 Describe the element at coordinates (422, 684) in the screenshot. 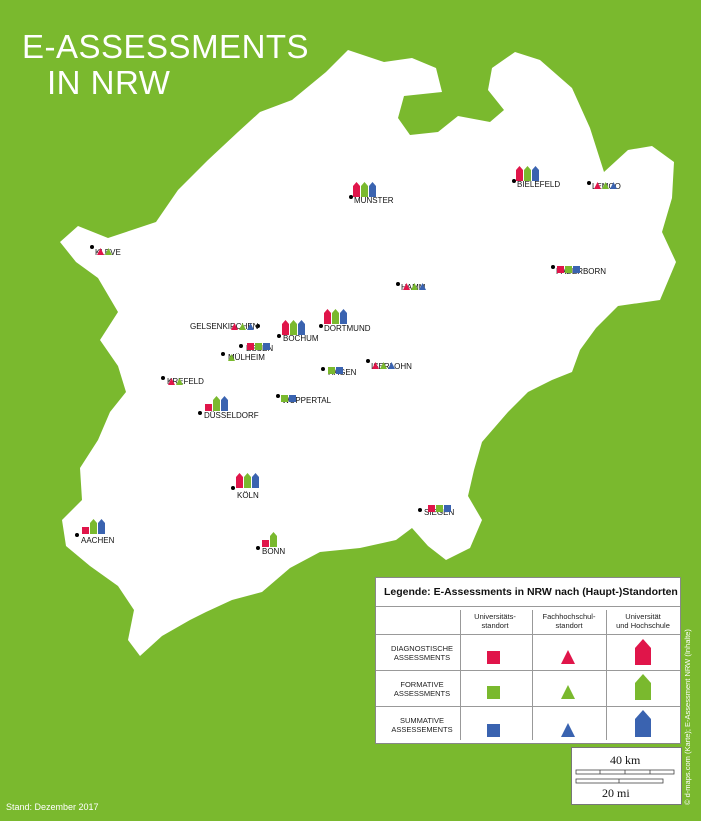

I see `legend-row-formative-l1: FORMATIVE` at that location.